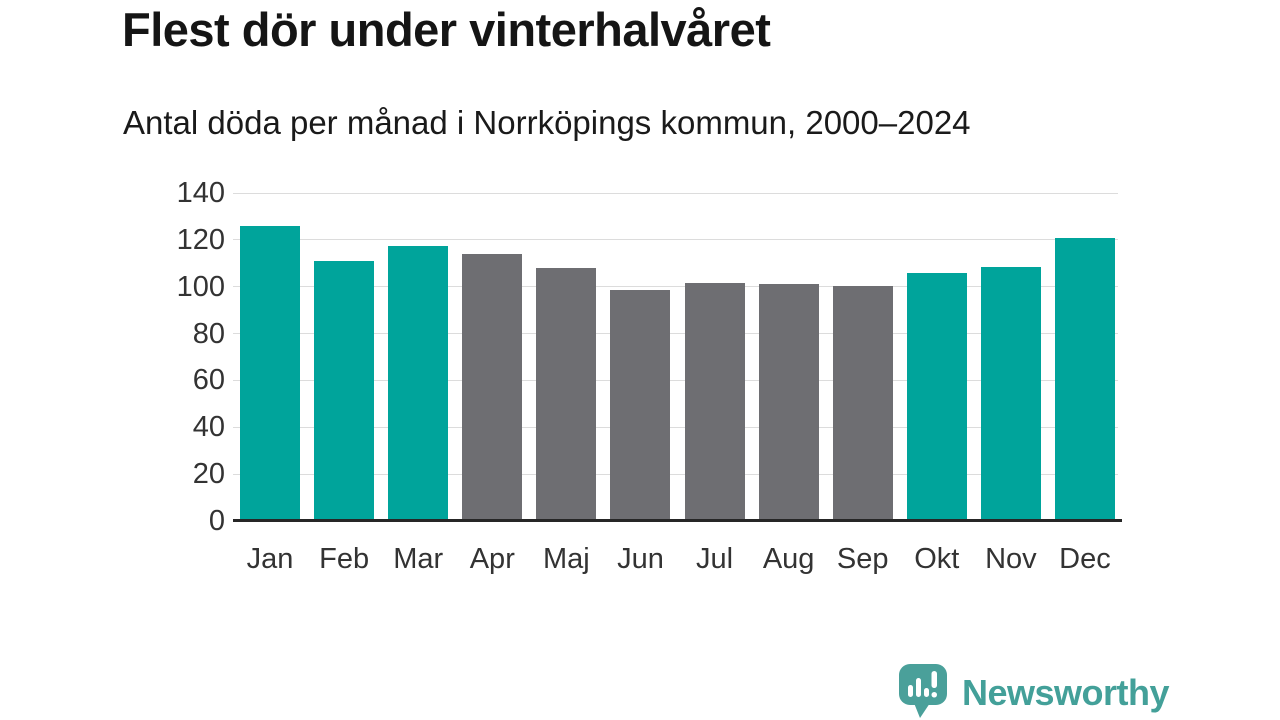  I want to click on x-tick-label-sep: Sep, so click(862, 559).